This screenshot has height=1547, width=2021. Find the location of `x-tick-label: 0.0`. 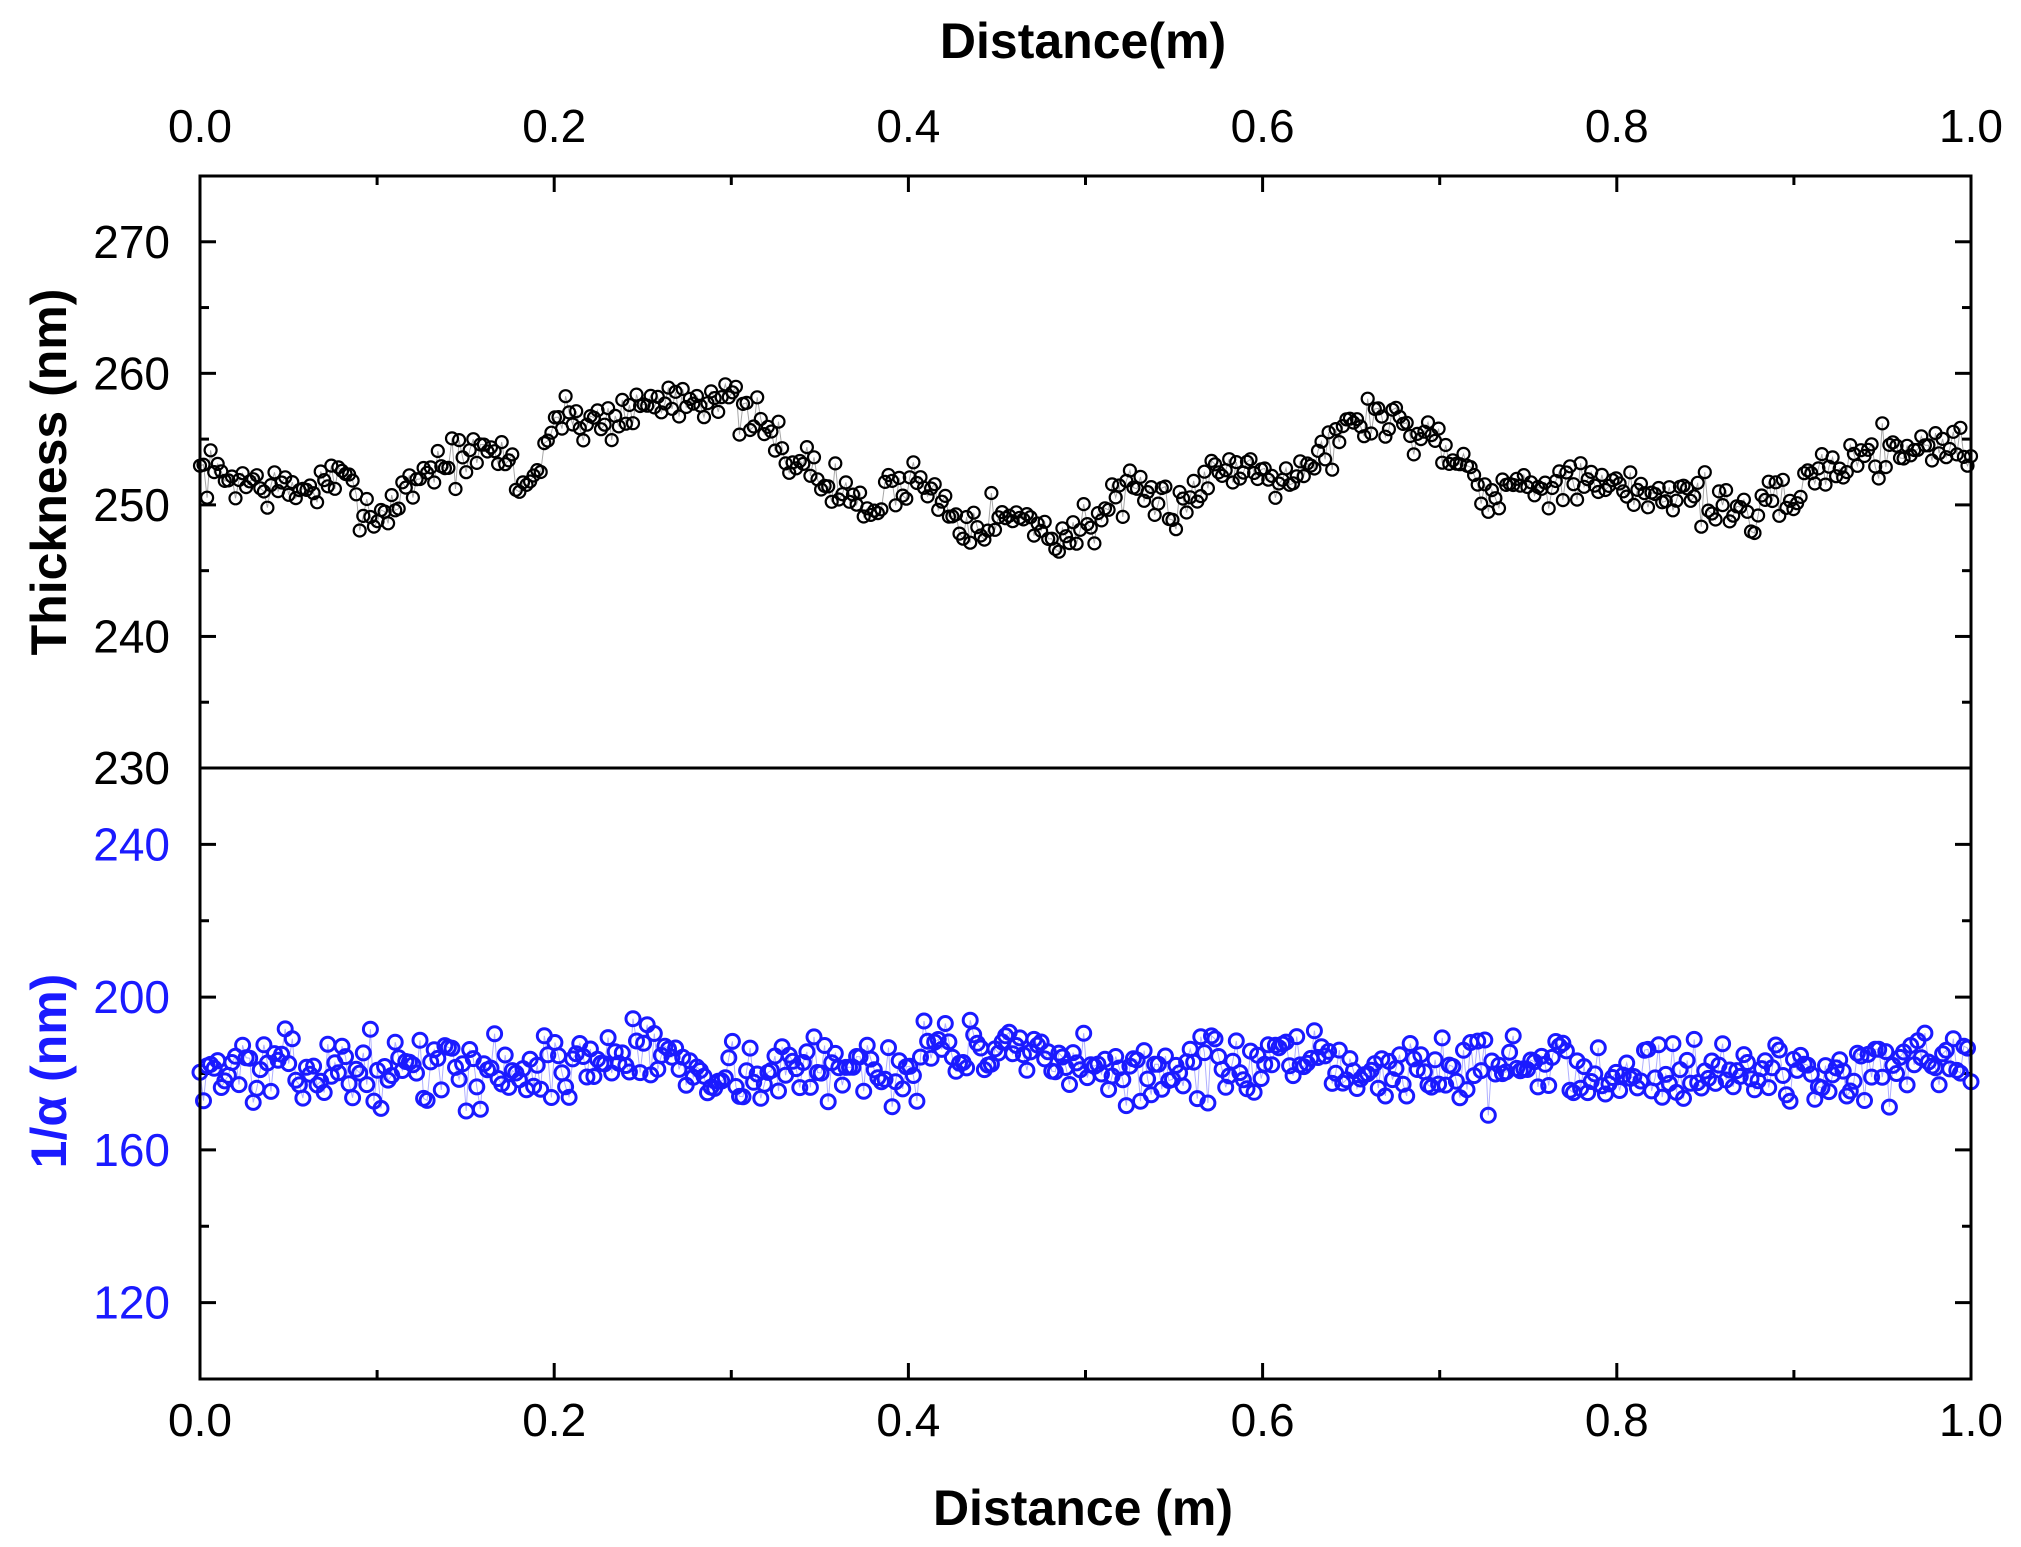

x-tick-label: 0.0 is located at coordinates (200, 126).